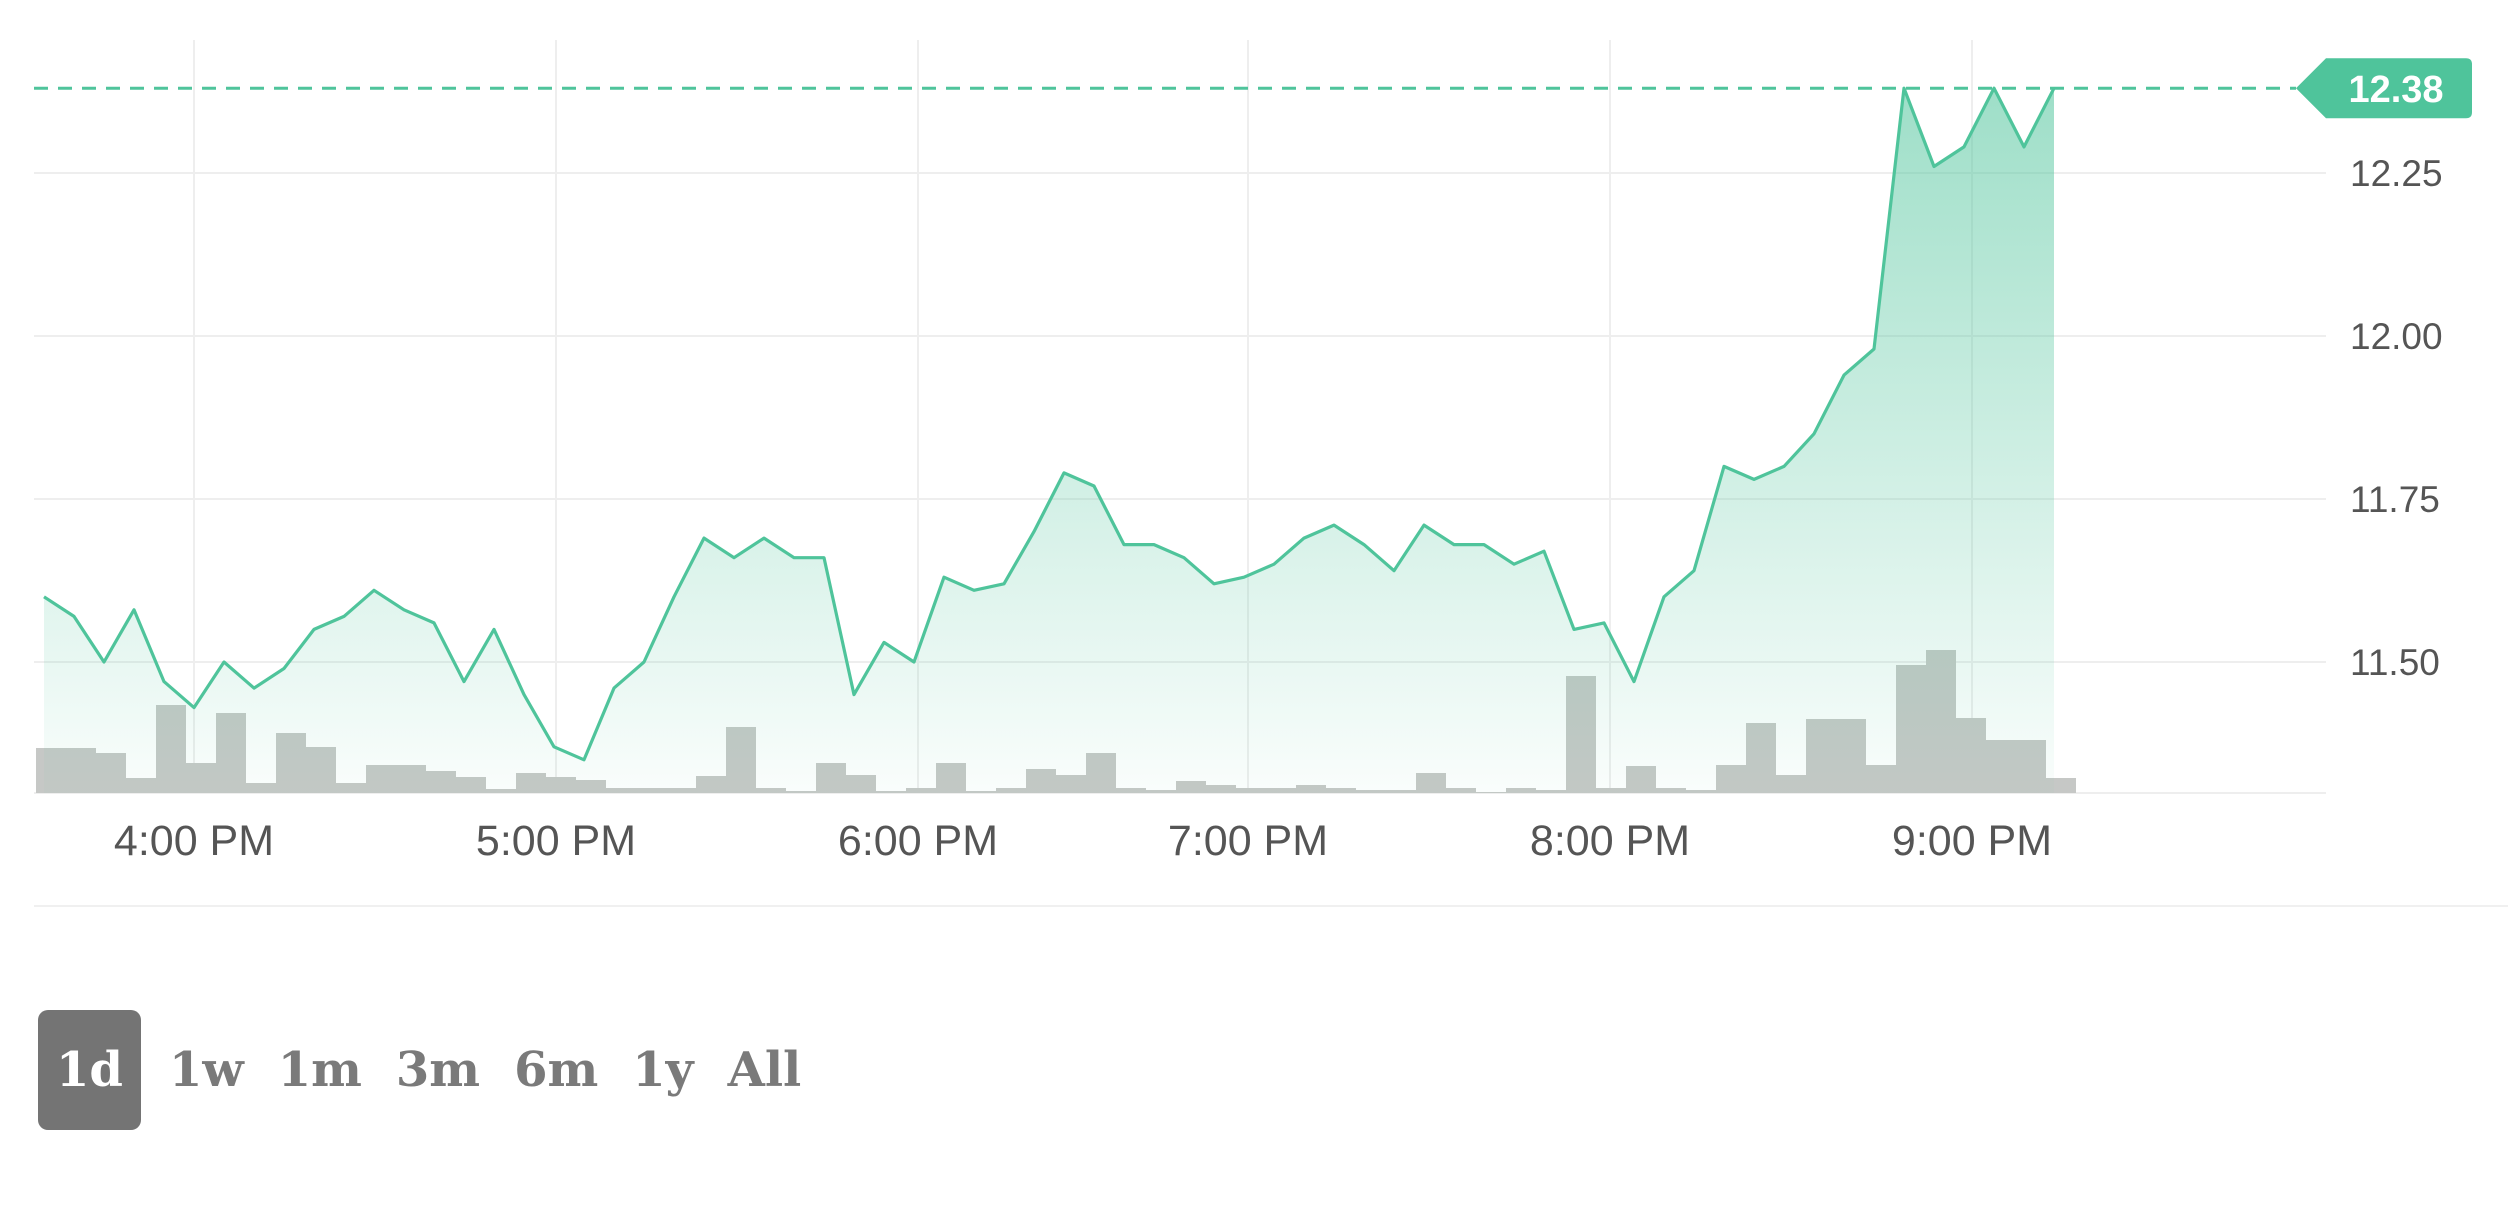 The height and width of the screenshot is (1211, 2508). I want to click on x-tick-label: 5:00 PM, so click(556, 841).